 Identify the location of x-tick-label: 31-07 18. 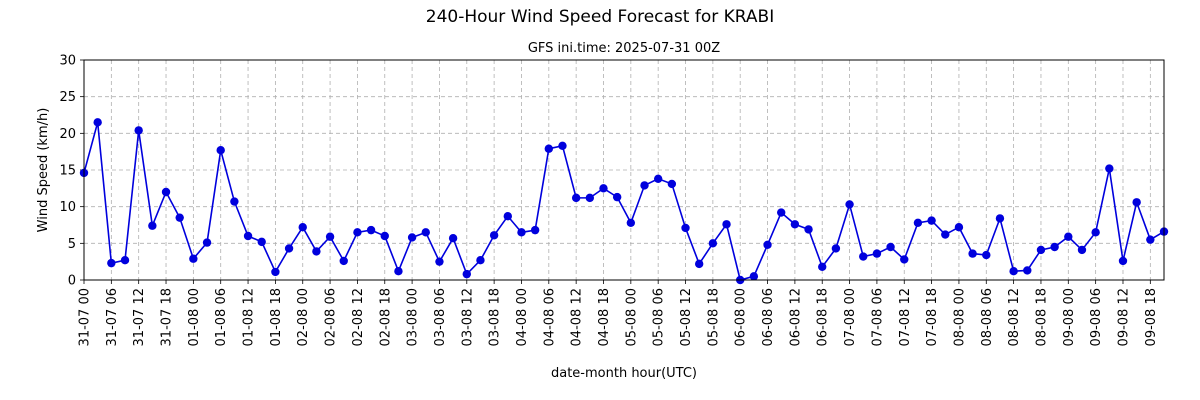
(167, 317).